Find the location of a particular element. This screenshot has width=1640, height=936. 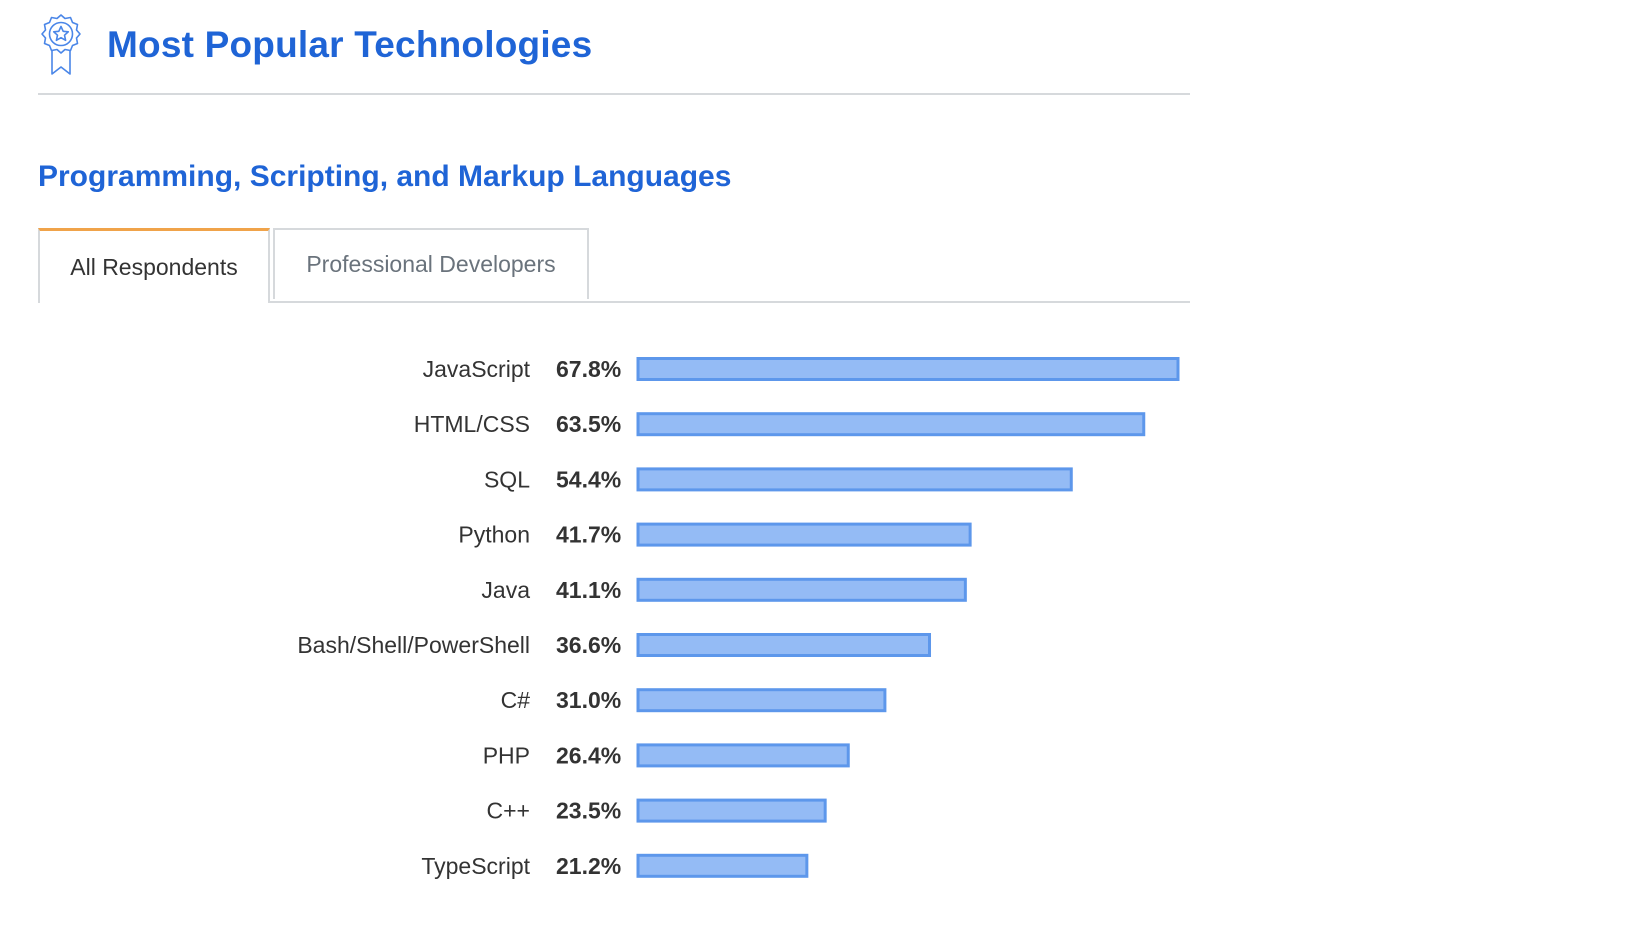

value-label: 36.6% is located at coordinates (588, 645).